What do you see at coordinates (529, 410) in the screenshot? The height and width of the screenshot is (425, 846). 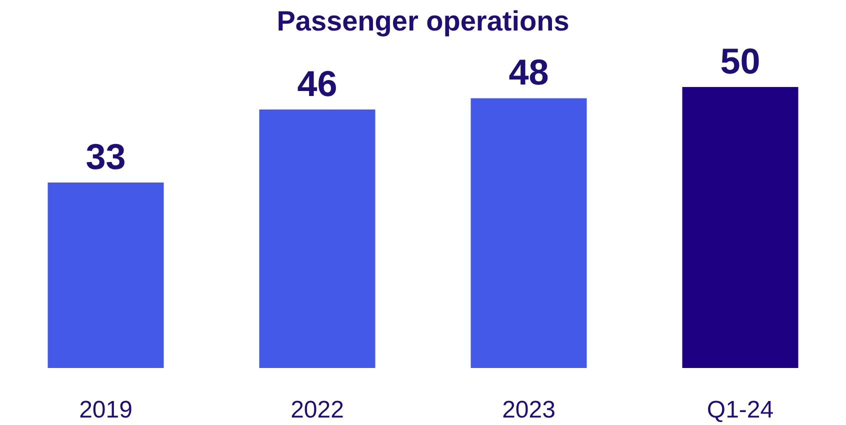 I see `x-tick-label: 2023` at bounding box center [529, 410].